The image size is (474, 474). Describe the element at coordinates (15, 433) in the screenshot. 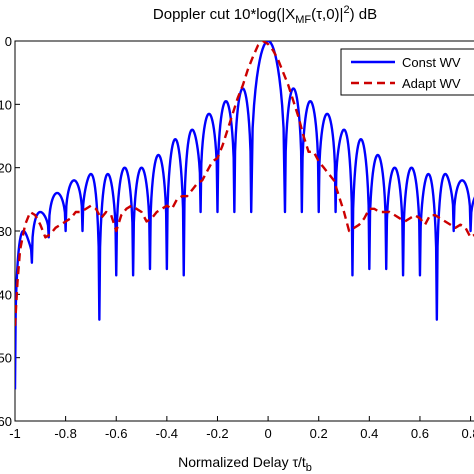

I see `x-tick-label: -1` at that location.